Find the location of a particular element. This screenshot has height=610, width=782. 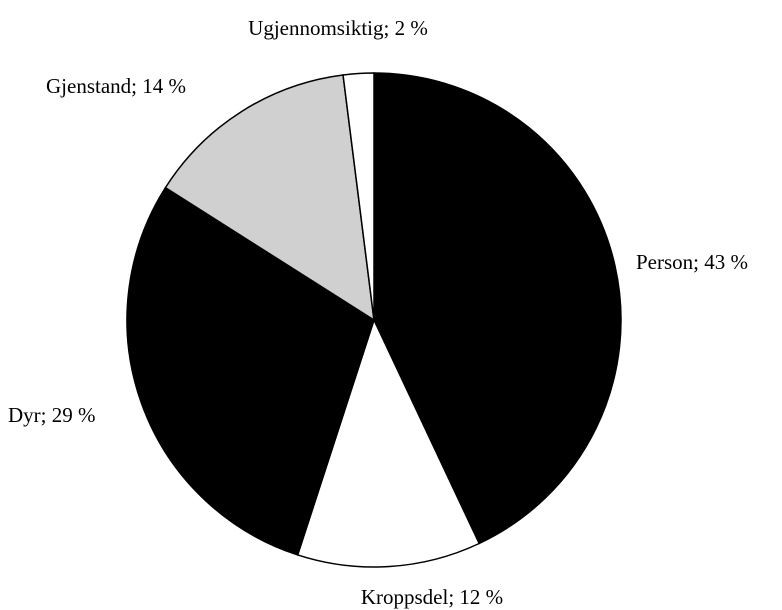

data-label: Kroppsdel; 12 % is located at coordinates (432, 597).